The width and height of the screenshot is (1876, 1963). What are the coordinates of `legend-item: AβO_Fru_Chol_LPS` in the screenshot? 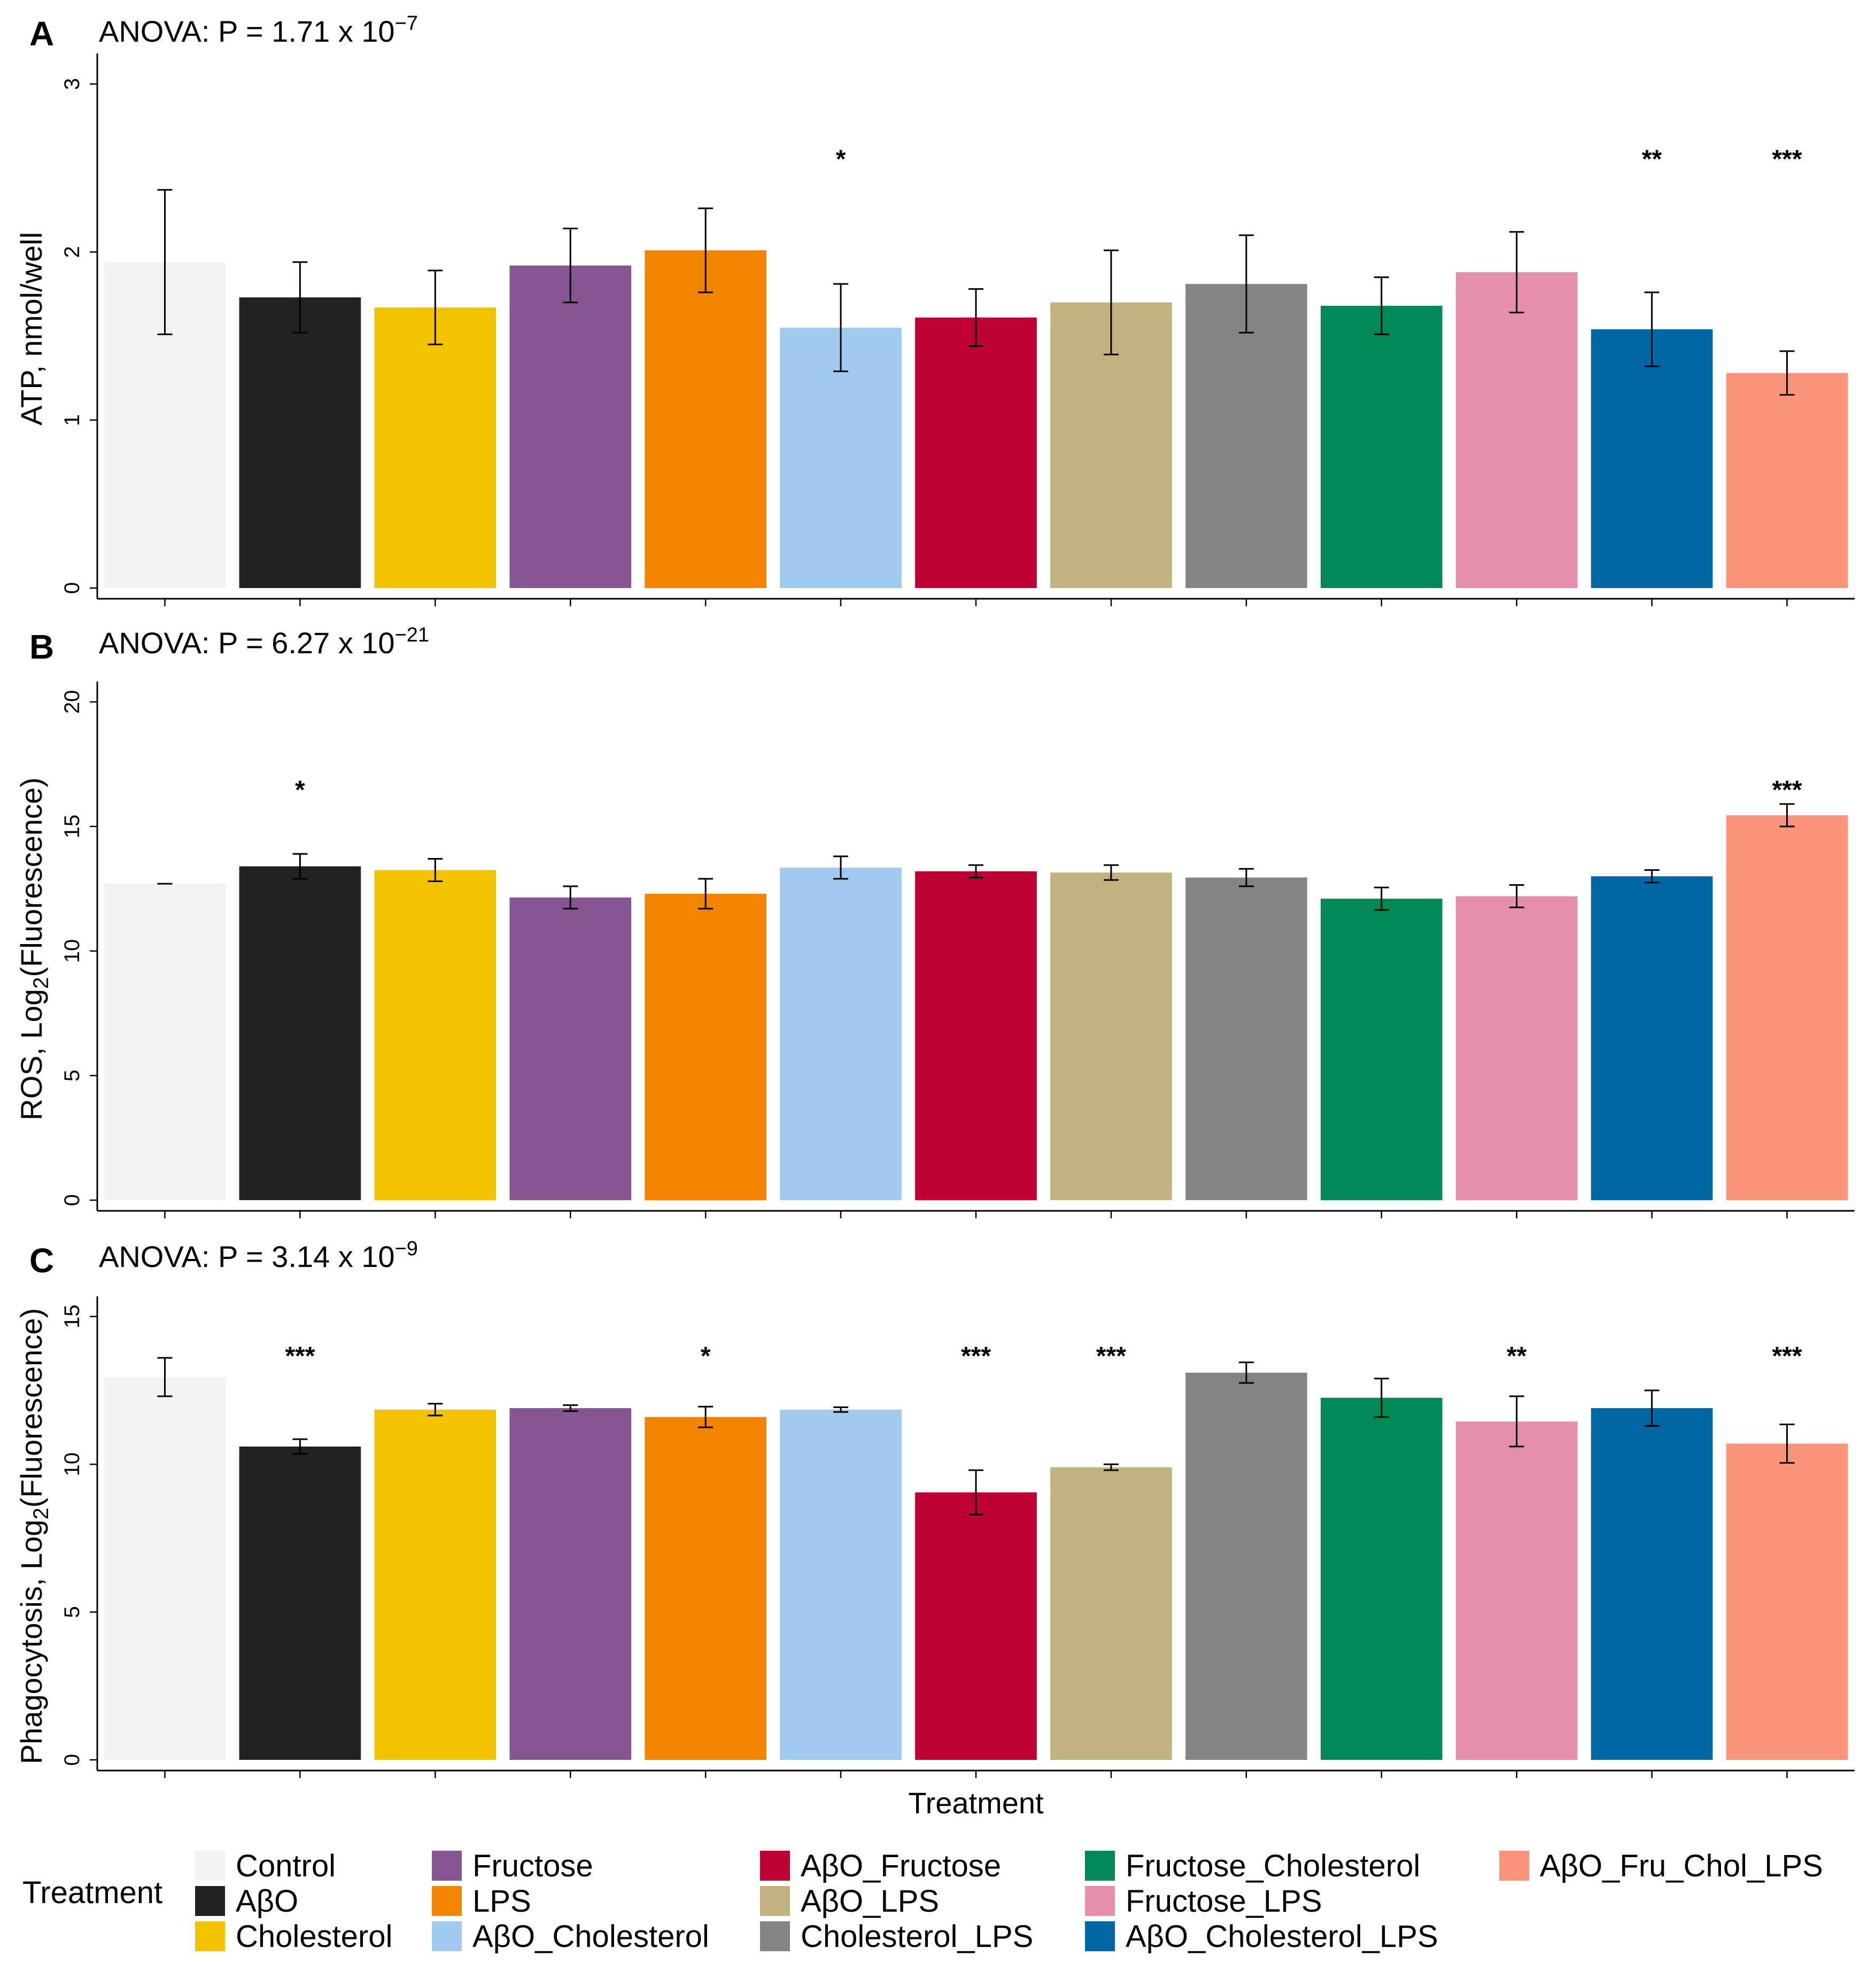 It's located at (1661, 1866).